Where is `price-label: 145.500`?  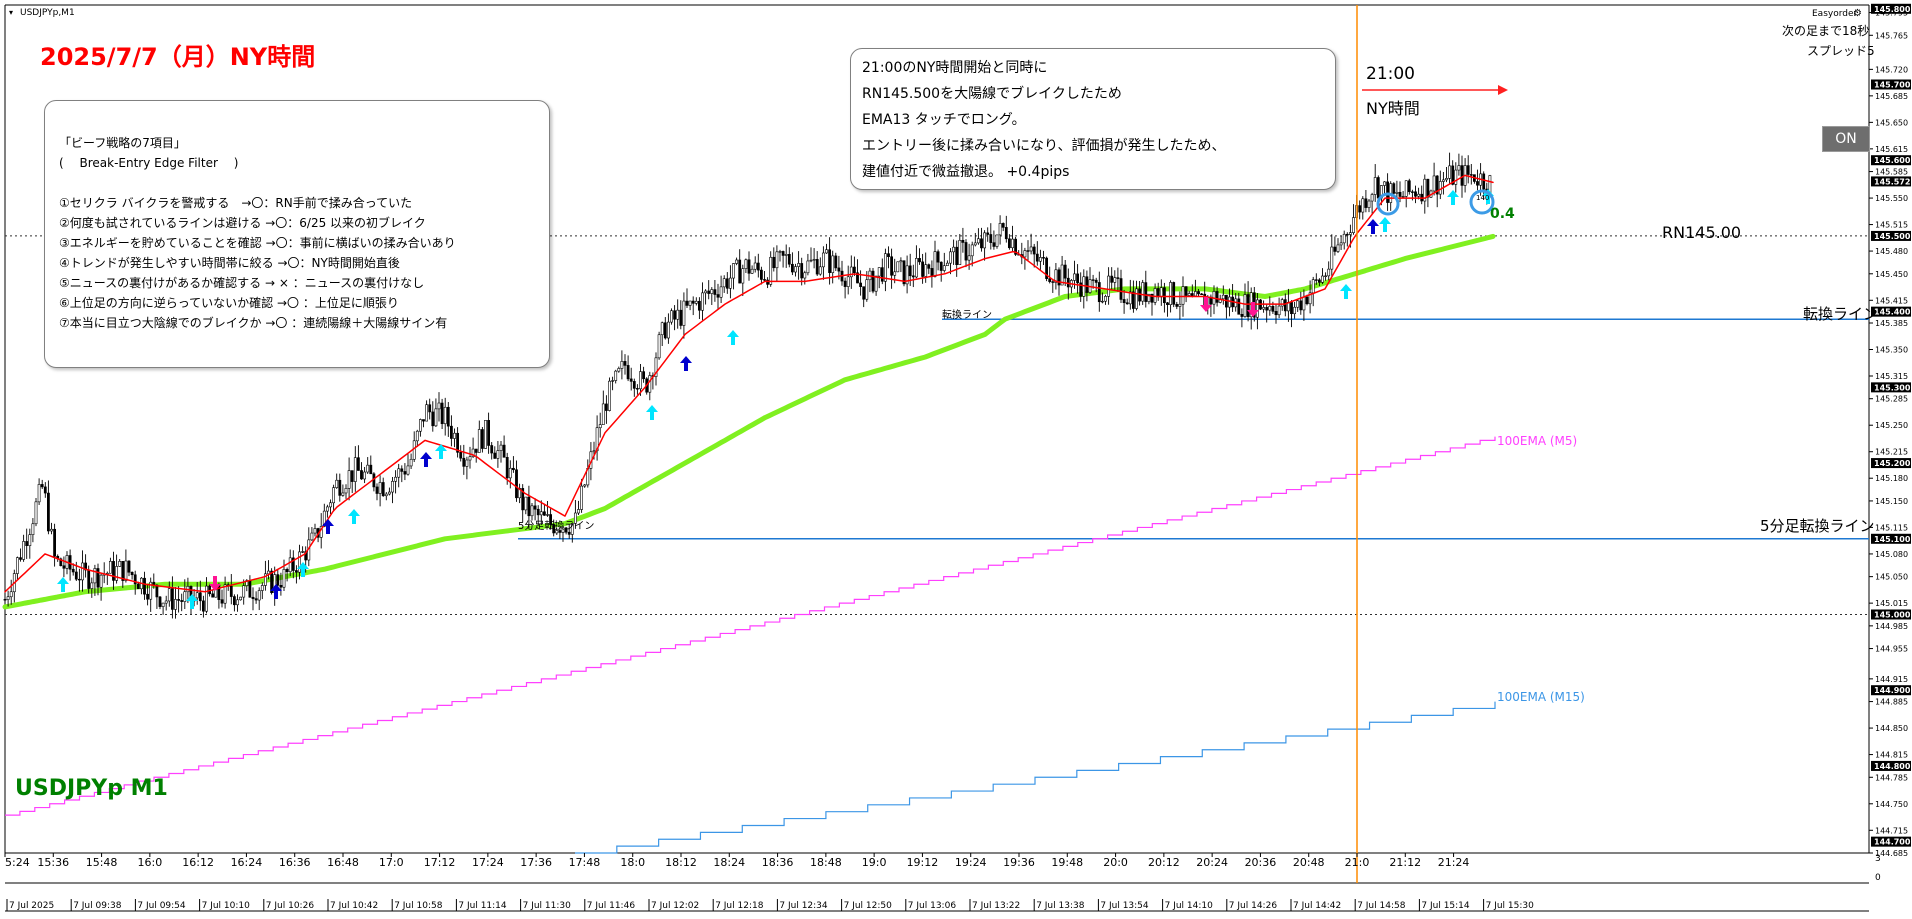
price-label: 145.500 is located at coordinates (1892, 236).